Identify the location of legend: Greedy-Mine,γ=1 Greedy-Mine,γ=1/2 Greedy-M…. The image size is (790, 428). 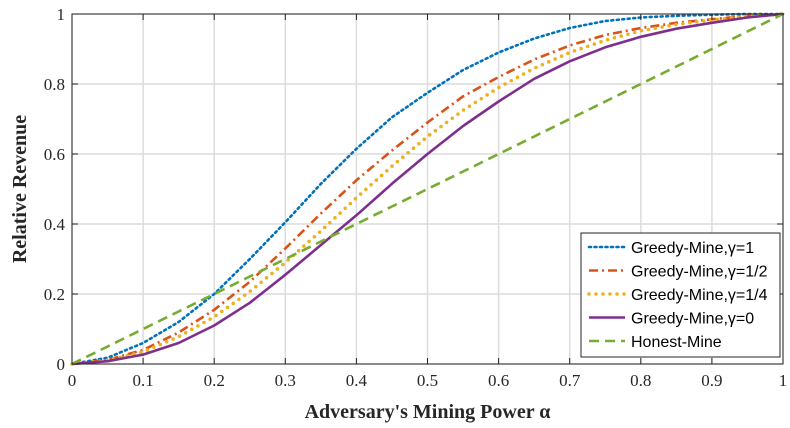
(680, 295).